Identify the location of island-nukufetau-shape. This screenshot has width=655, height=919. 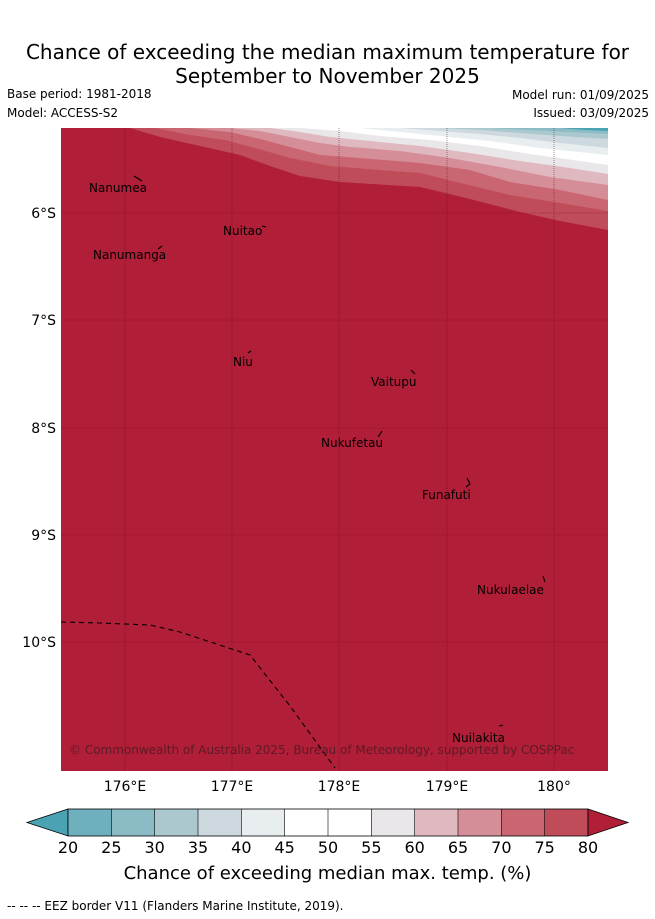
(380, 434).